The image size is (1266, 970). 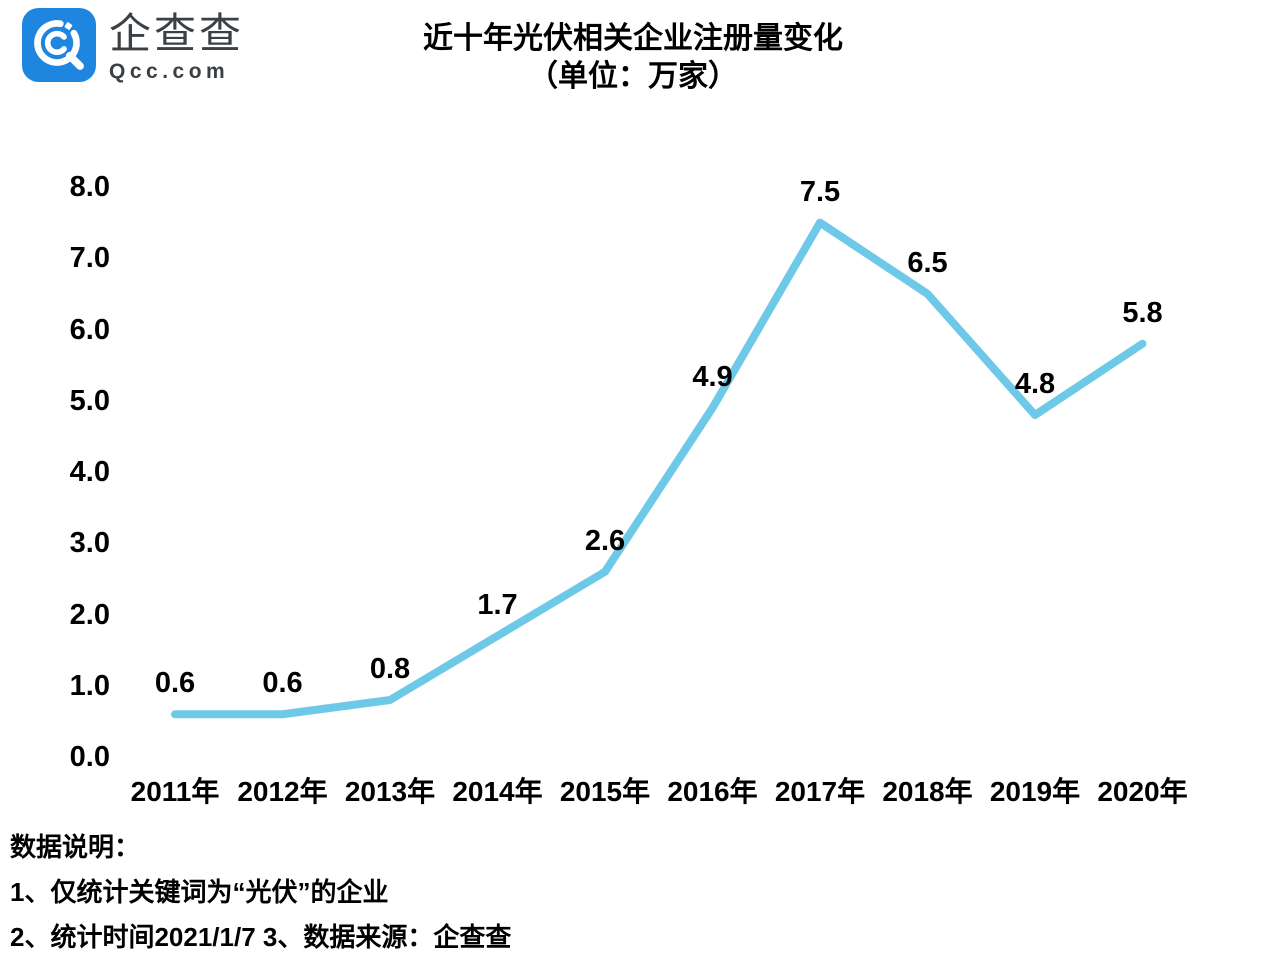 I want to click on data-point-label: 4.8, so click(x=1035, y=384).